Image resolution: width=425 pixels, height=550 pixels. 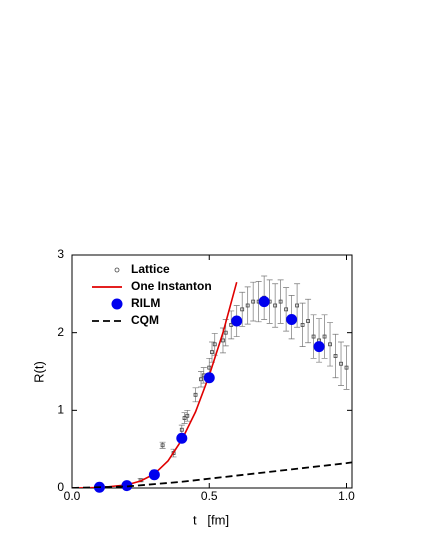 What do you see at coordinates (150, 269) in the screenshot?
I see `legend-label: Lattice` at bounding box center [150, 269].